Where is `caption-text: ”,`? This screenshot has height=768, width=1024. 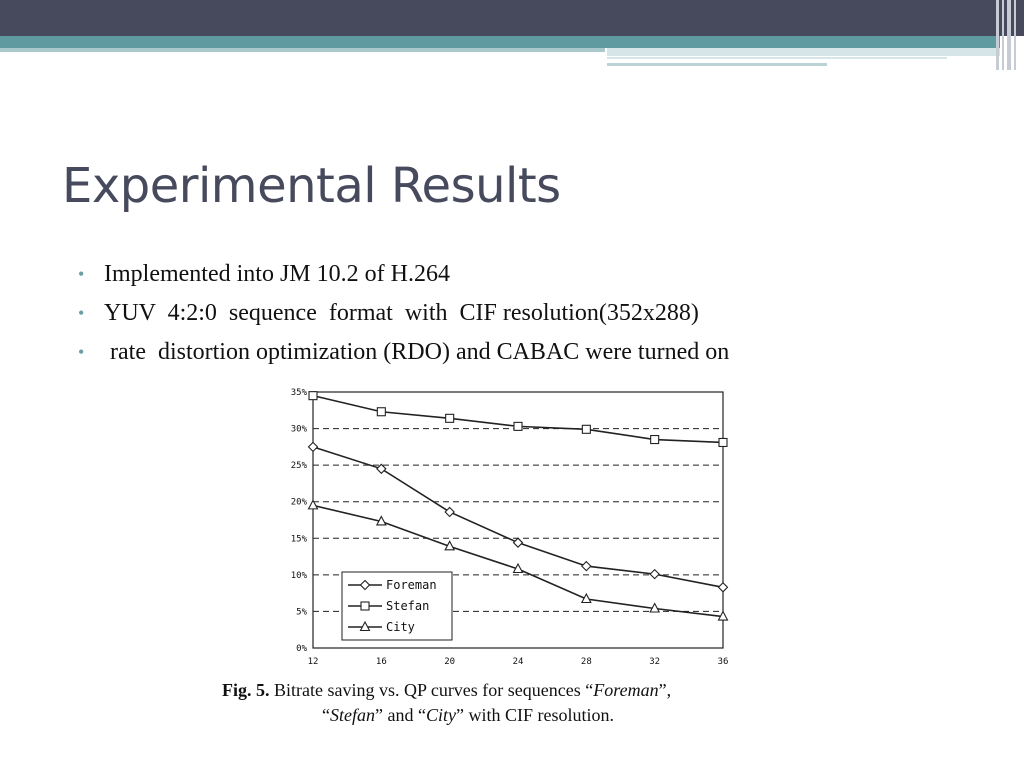 caption-text: ”, is located at coordinates (665, 690).